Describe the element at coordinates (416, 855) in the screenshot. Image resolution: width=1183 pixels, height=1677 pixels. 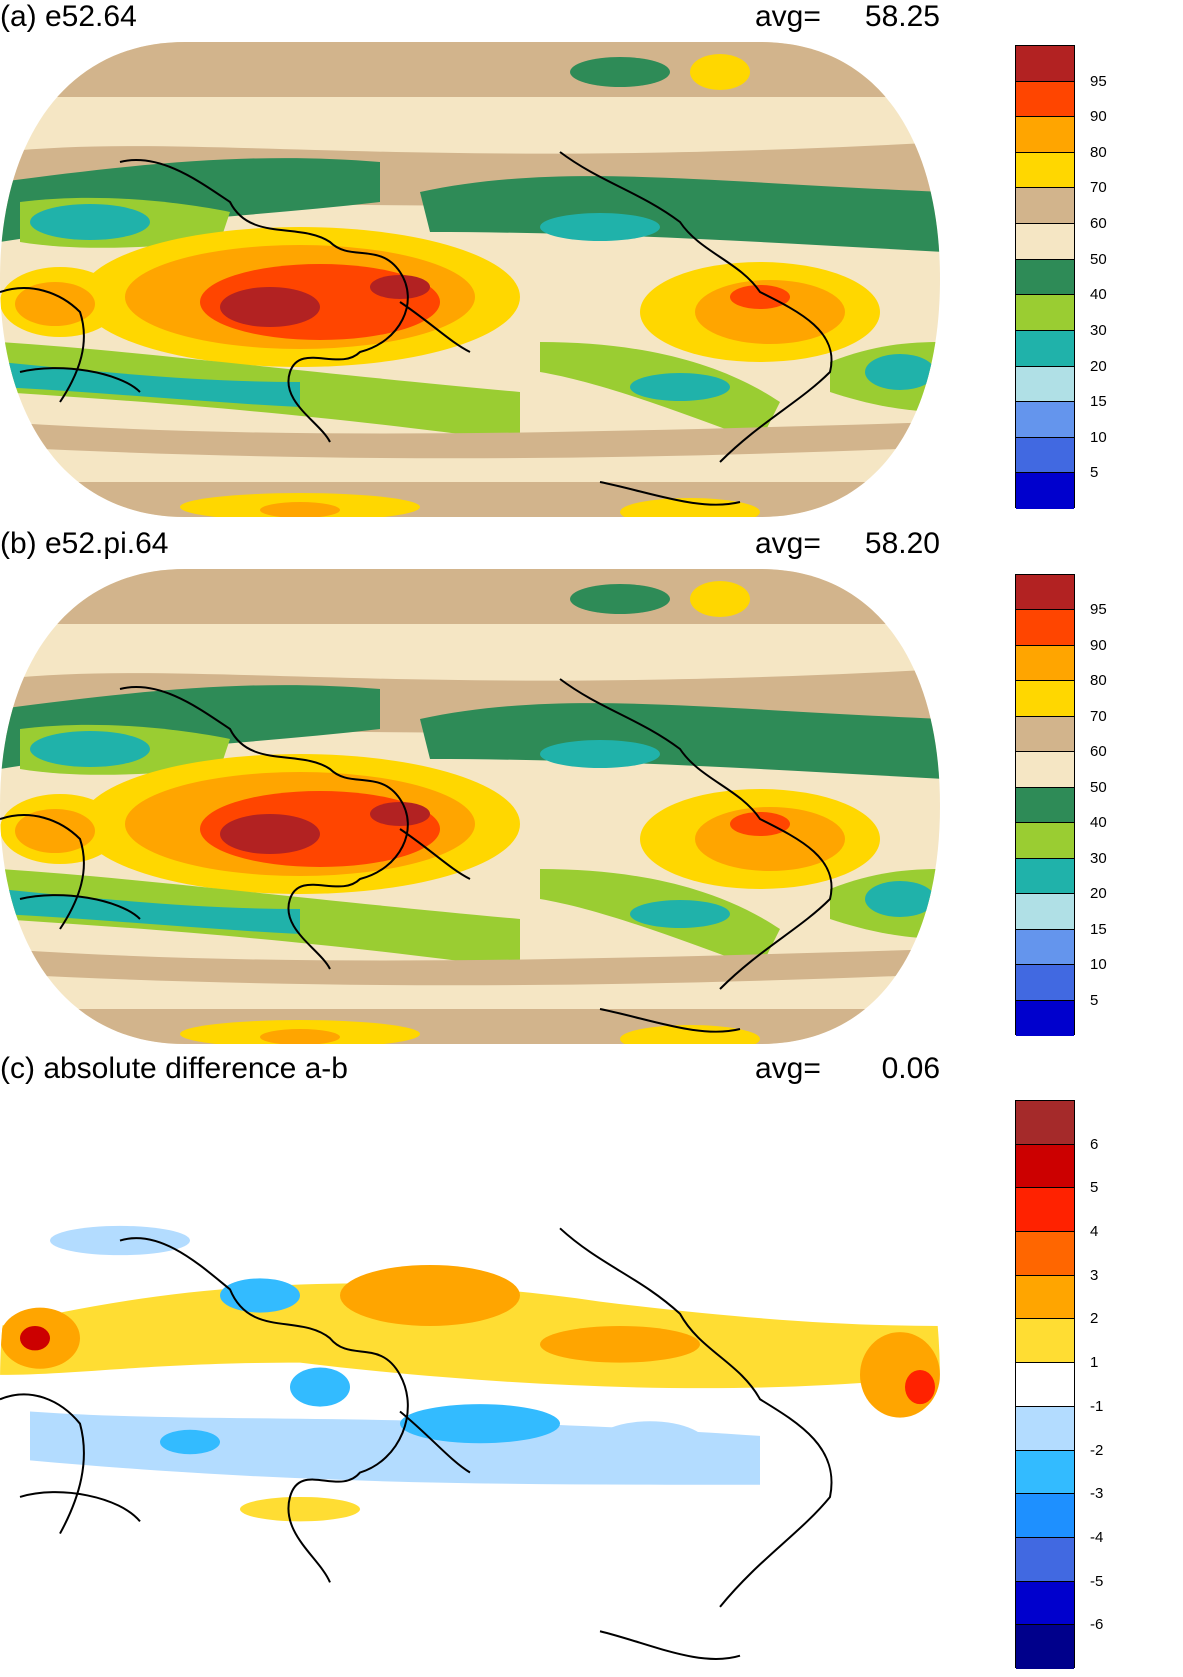
I see `coastline` at that location.